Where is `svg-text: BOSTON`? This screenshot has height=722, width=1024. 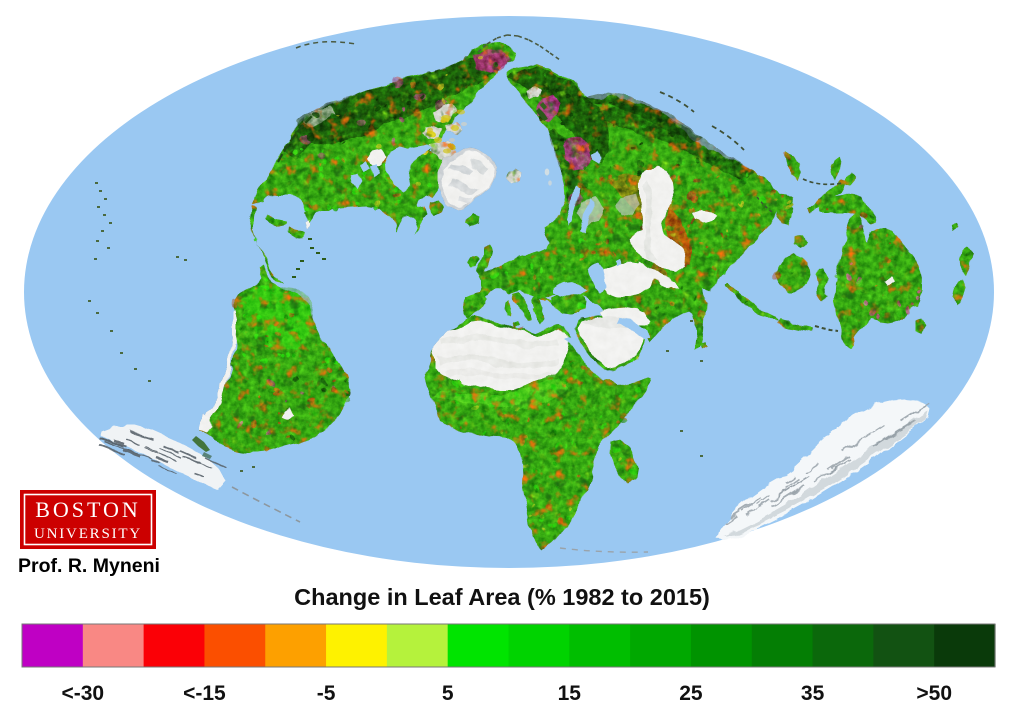 svg-text: BOSTON is located at coordinates (88, 509).